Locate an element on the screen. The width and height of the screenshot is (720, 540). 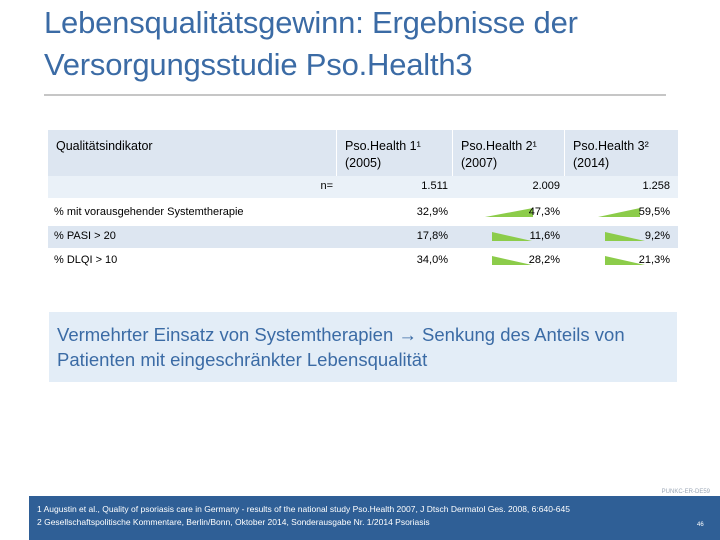
header-pso-health-3: Pso.Health 3² (2014) is located at coordinates (611, 155).